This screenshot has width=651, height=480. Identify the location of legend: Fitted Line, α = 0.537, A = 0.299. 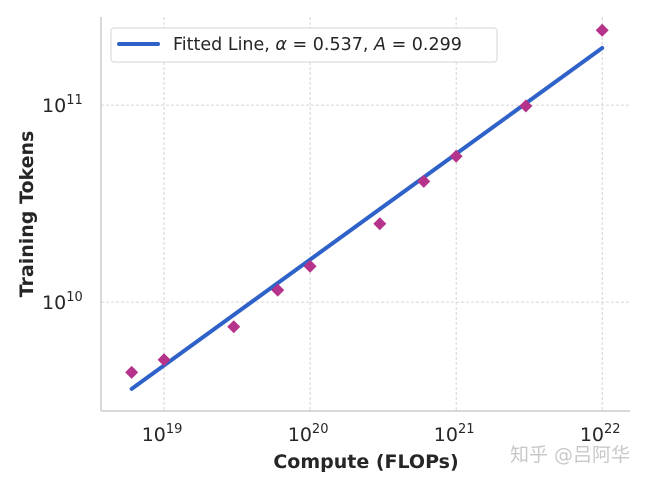
(304, 45).